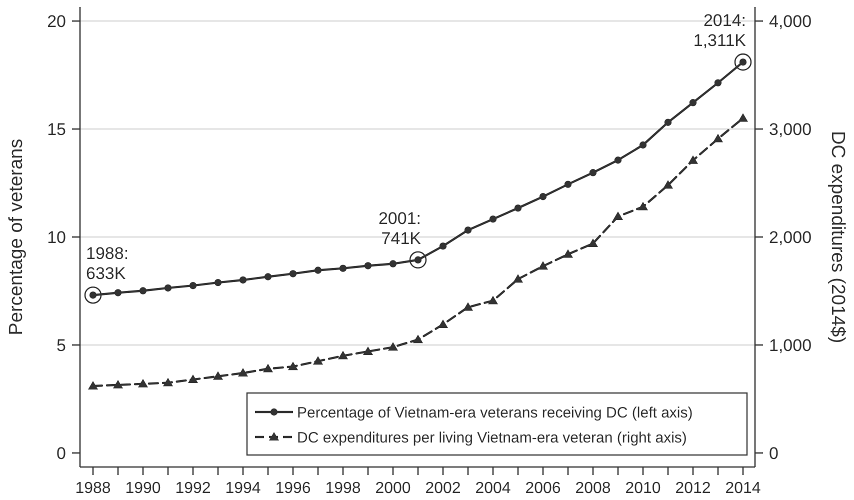 This screenshot has width=854, height=500. I want to click on annotation: 2001: 741K, so click(400, 228).